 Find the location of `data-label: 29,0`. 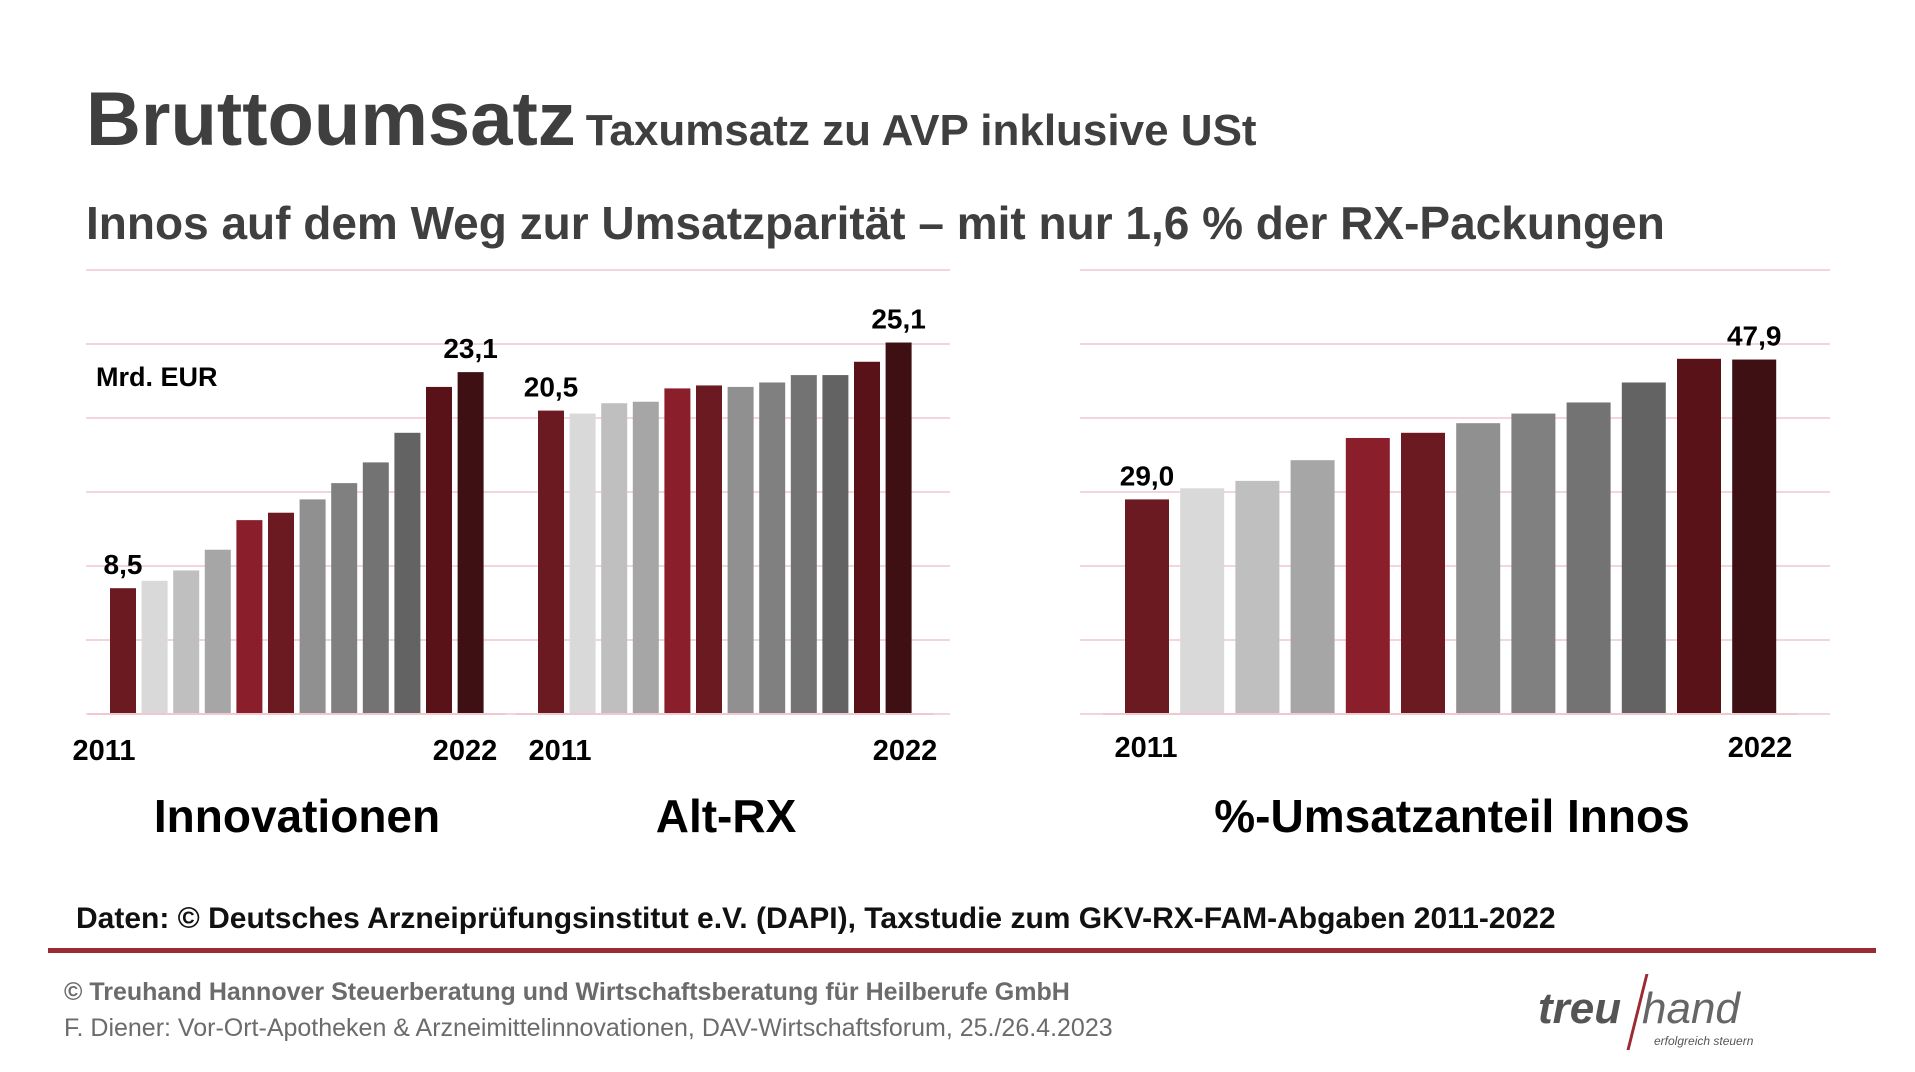

data-label: 29,0 is located at coordinates (1147, 475).